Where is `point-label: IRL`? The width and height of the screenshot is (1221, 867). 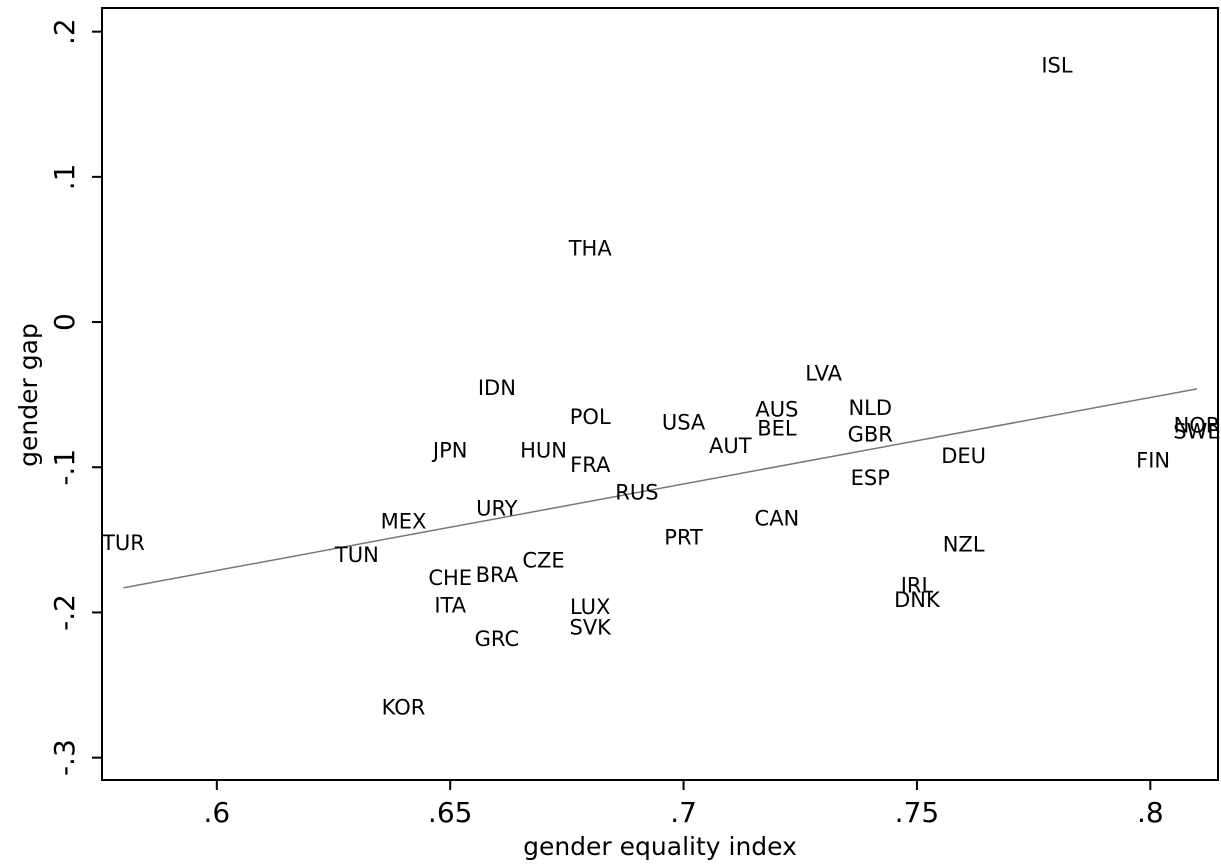 point-label: IRL is located at coordinates (917, 585).